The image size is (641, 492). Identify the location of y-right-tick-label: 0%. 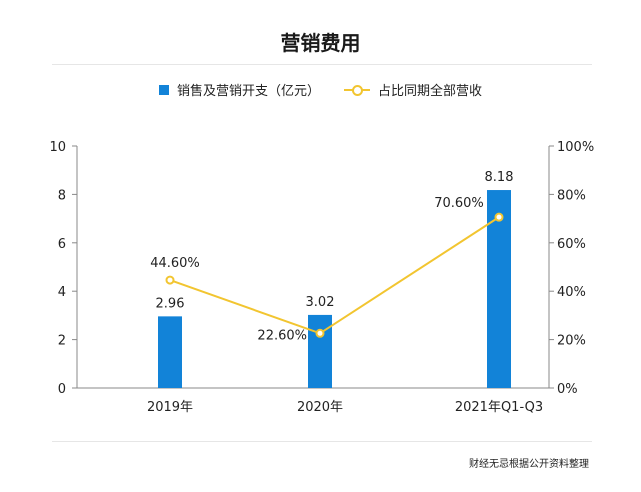
(567, 389).